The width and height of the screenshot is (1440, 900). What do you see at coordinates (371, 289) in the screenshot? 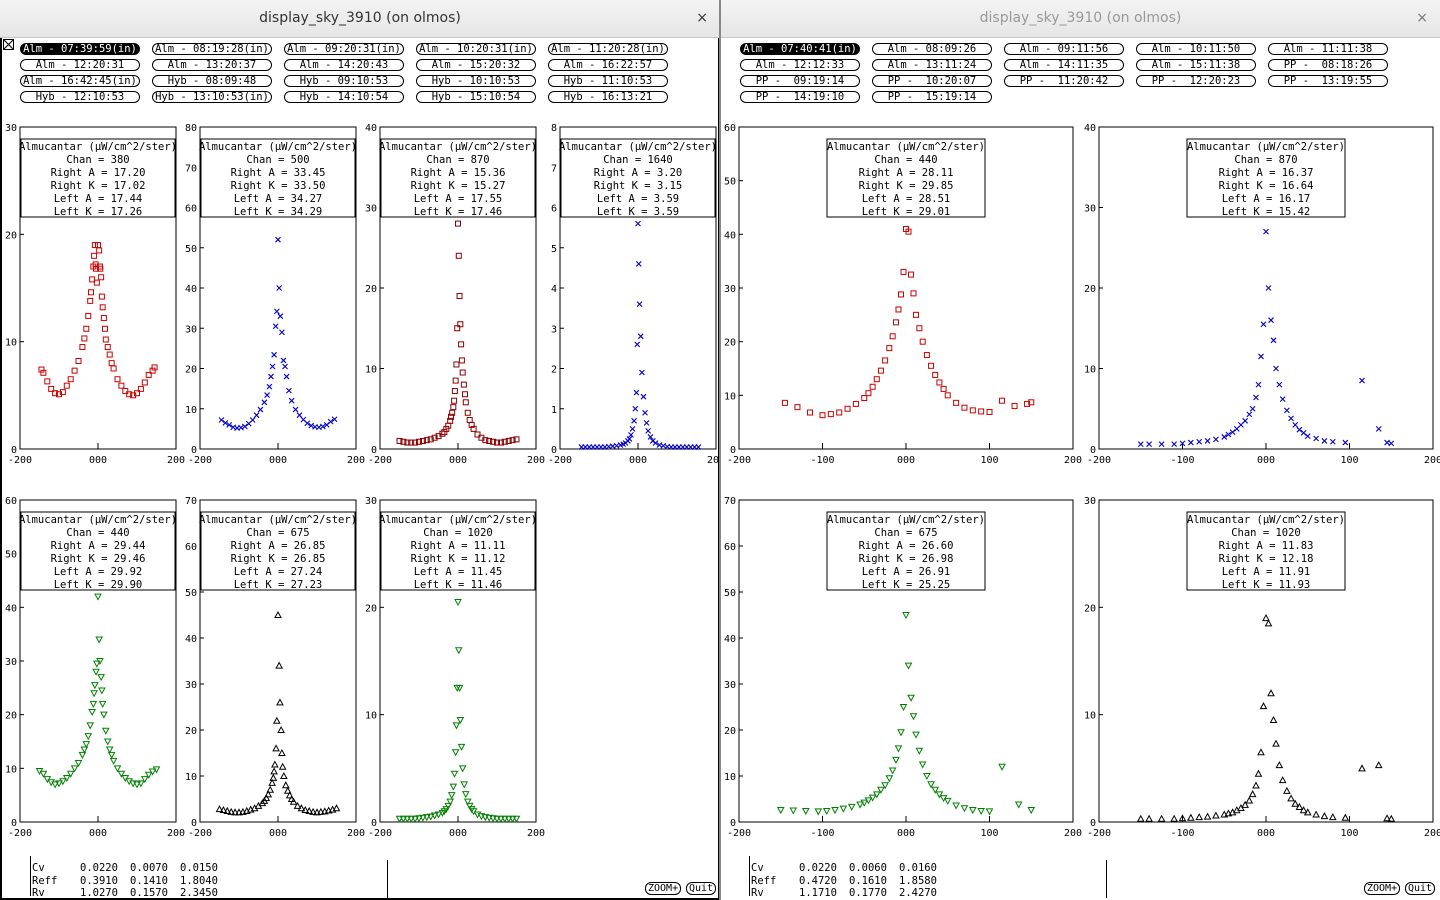
I see `y-tick-label: 20` at bounding box center [371, 289].